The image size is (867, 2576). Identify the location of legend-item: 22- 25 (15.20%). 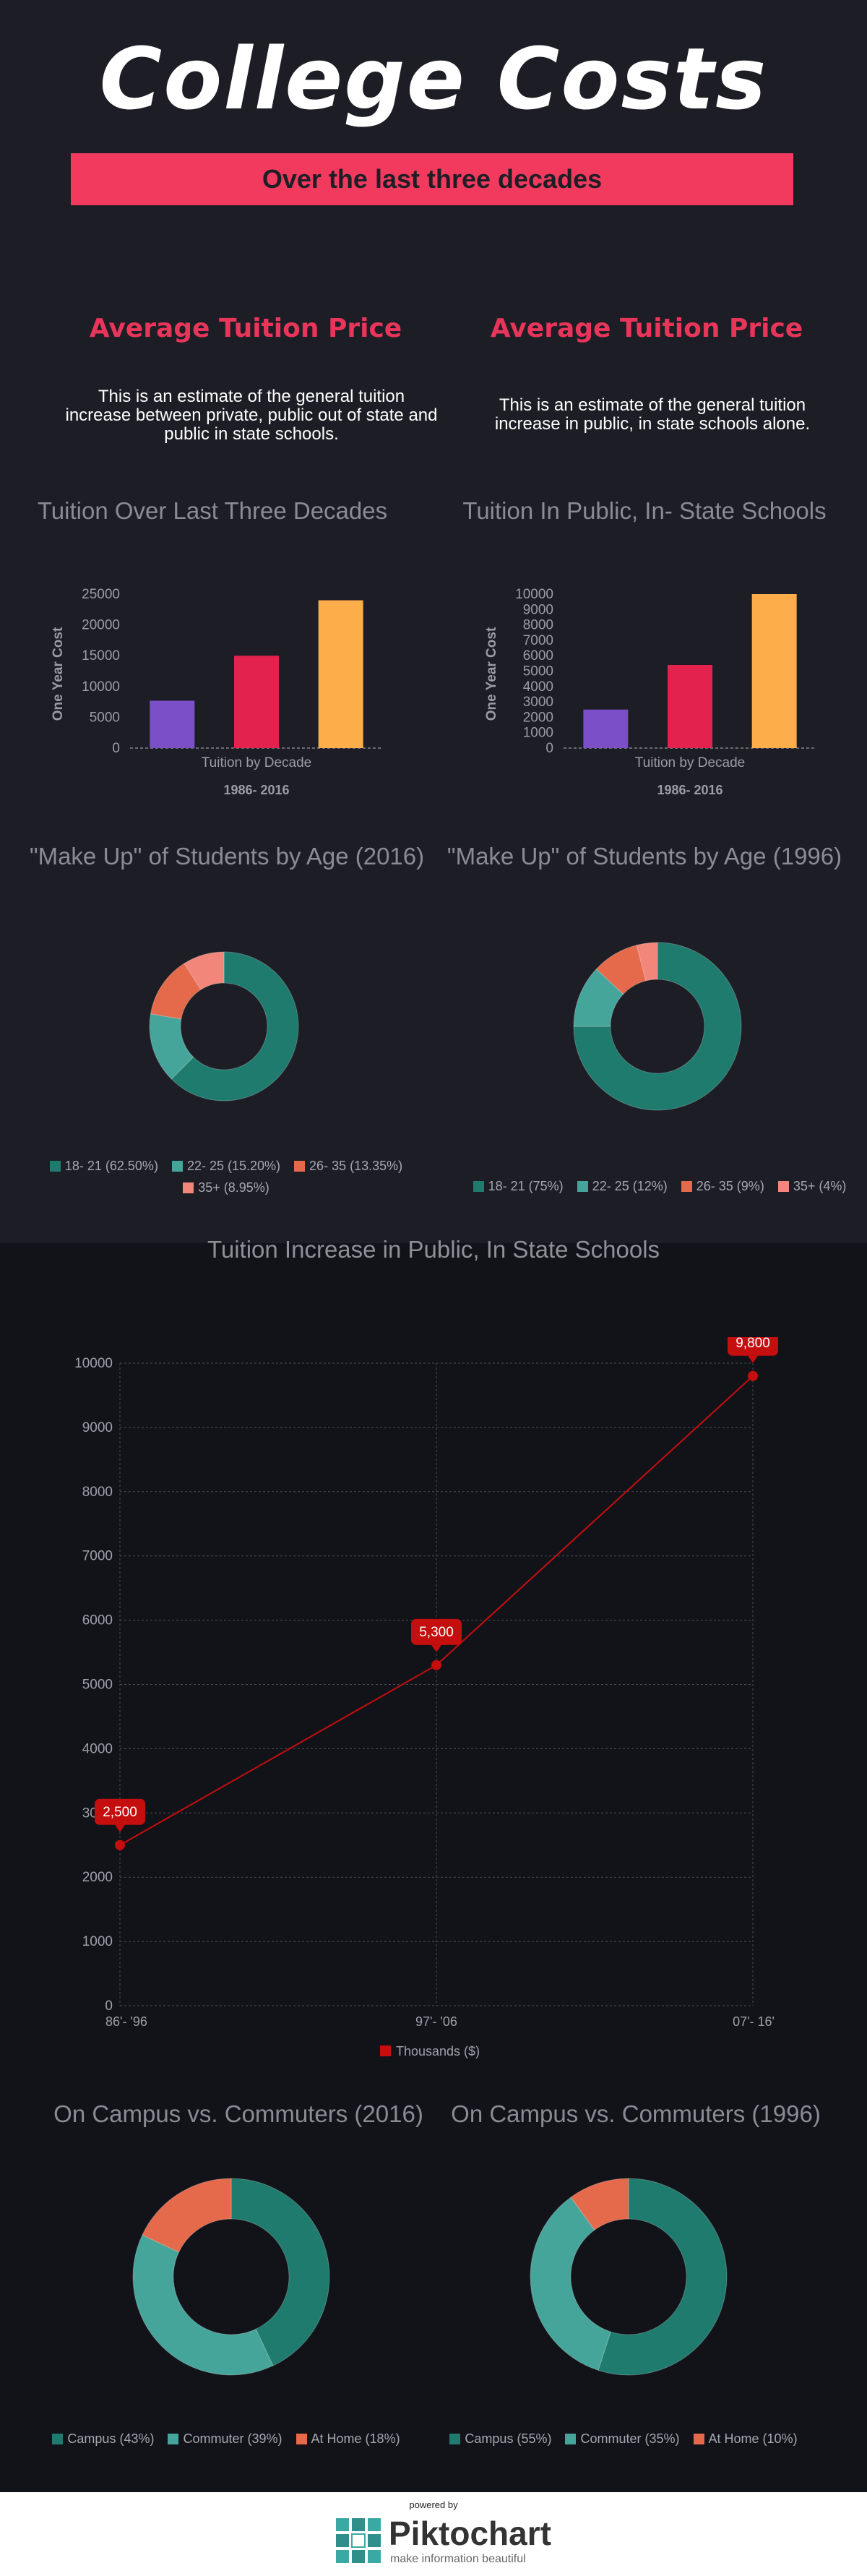
(226, 1166).